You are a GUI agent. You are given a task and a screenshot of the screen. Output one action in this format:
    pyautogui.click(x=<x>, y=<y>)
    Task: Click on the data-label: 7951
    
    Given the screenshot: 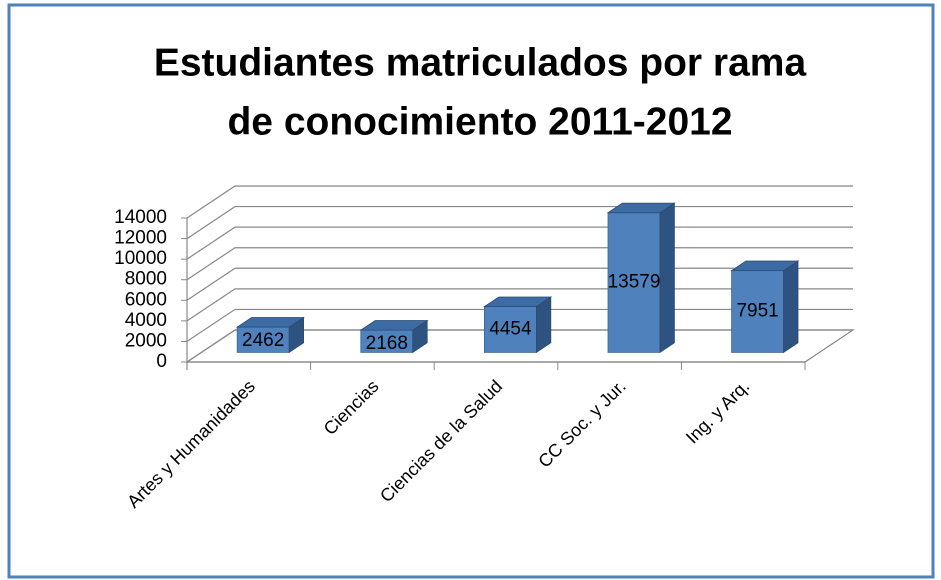 What is the action you would take?
    pyautogui.click(x=757, y=311)
    